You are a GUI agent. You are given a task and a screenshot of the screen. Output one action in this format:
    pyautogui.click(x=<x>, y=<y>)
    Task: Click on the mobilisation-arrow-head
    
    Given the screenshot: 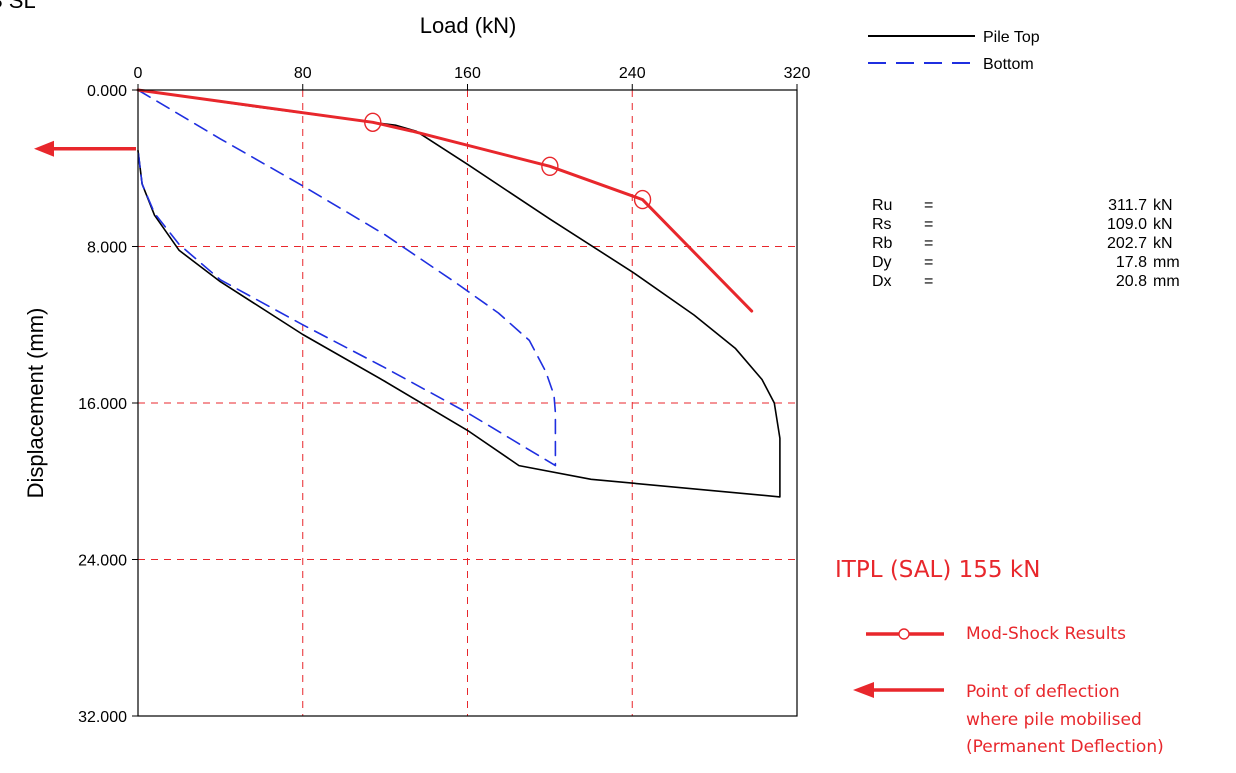 What is the action you would take?
    pyautogui.click(x=44, y=148)
    